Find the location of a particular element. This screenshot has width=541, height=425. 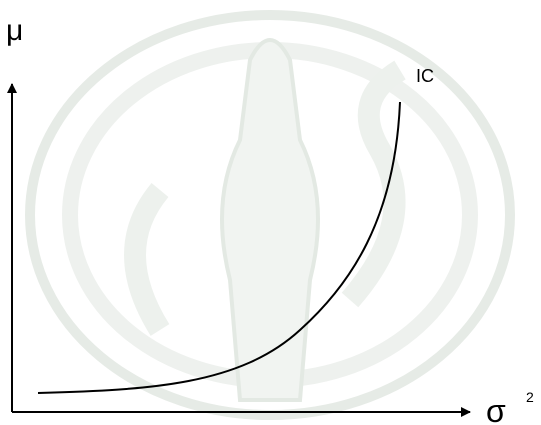

y-axis-label: μ is located at coordinates (14, 30).